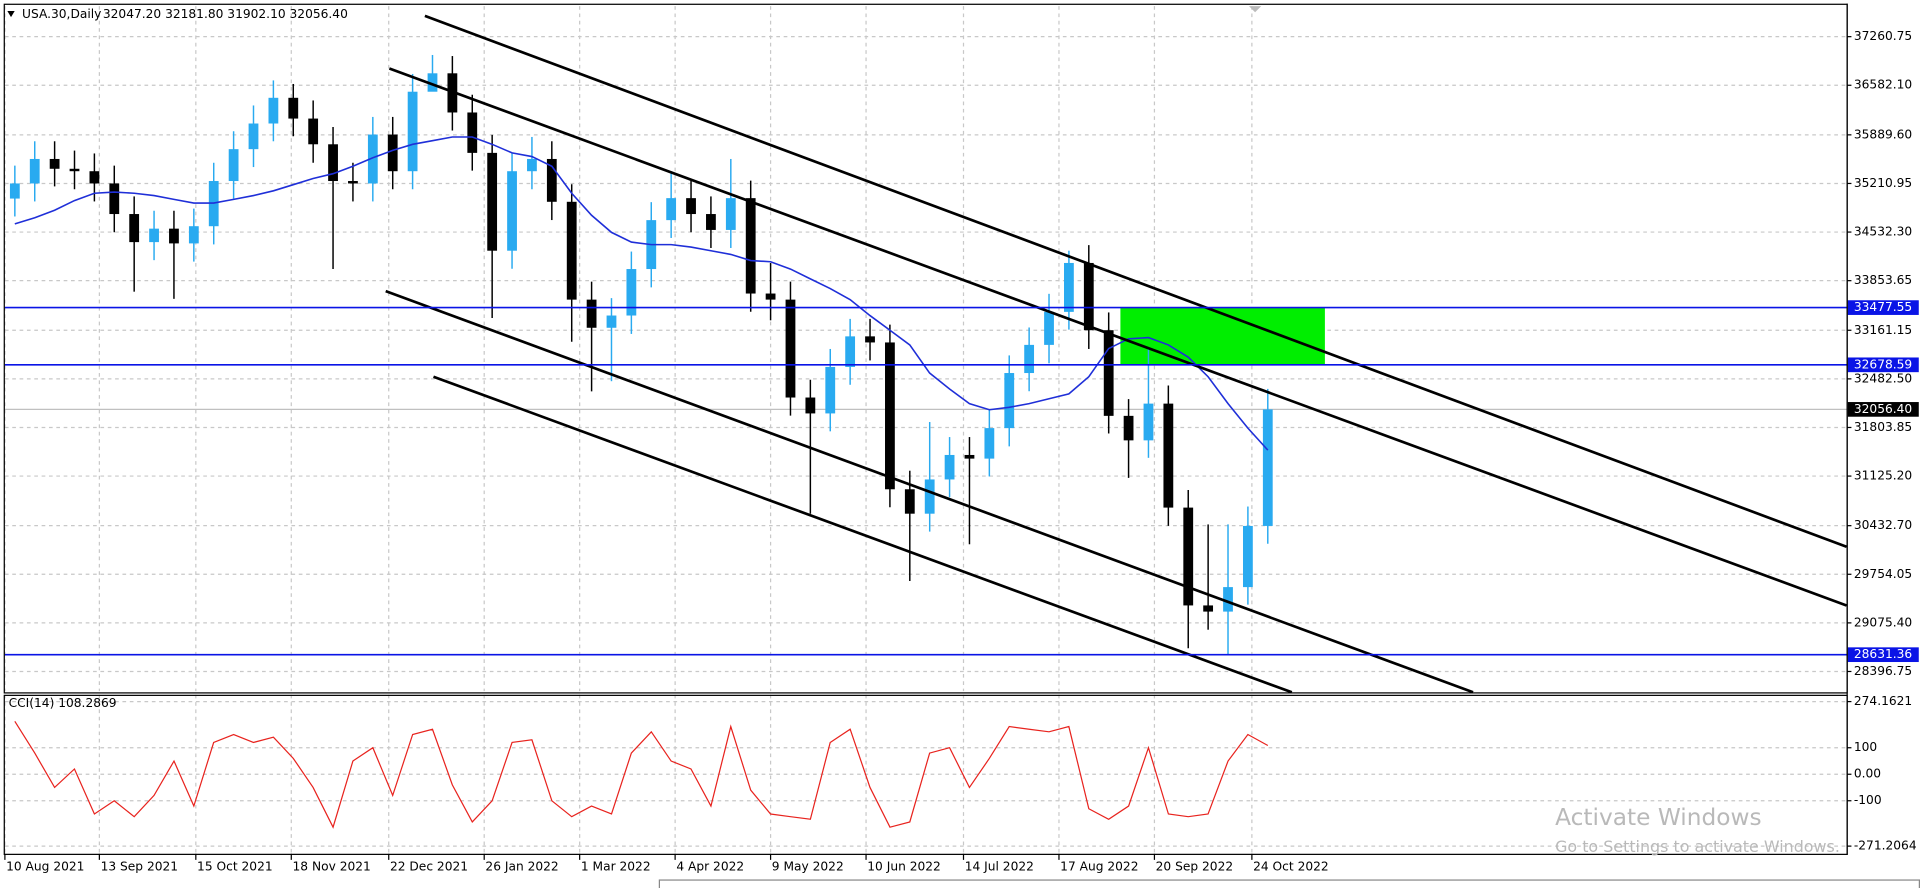 This screenshot has height=888, width=1920. Describe the element at coordinates (1883, 232) in the screenshot. I see `y-tick-label: 34532.30` at that location.